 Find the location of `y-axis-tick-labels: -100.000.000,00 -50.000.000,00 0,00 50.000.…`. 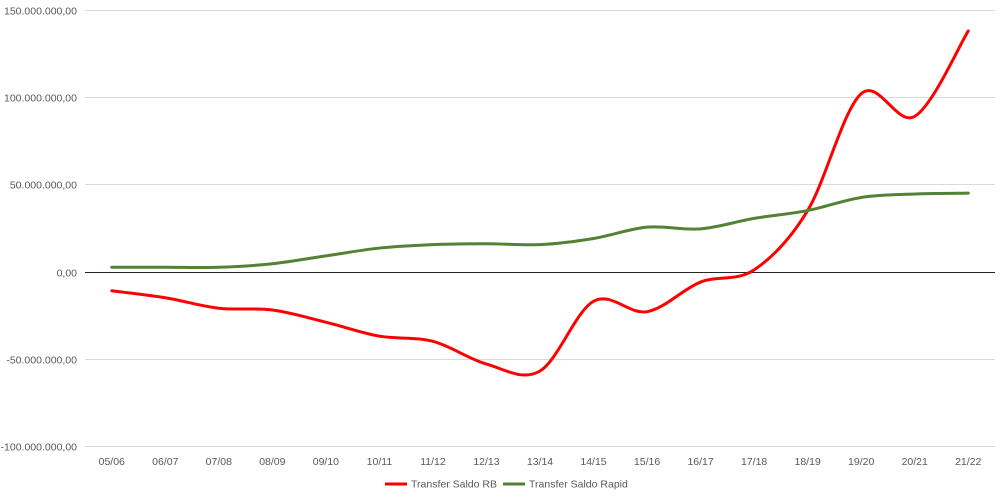

y-axis-tick-labels: -100.000.000,00 -50.000.000,00 0,00 50.000.… is located at coordinates (39, 230).